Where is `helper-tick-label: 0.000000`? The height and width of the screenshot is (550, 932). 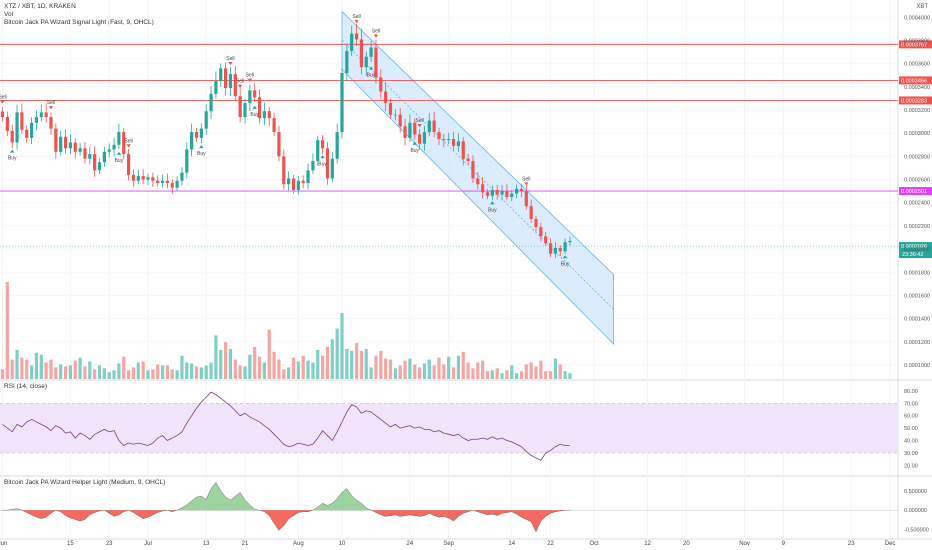
helper-tick-label: 0.000000 is located at coordinates (915, 511).